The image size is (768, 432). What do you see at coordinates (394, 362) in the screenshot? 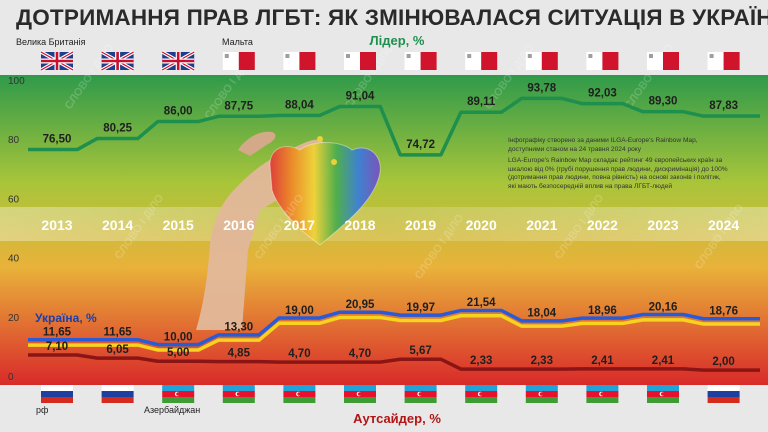
I see `outsider-line` at bounding box center [394, 362].